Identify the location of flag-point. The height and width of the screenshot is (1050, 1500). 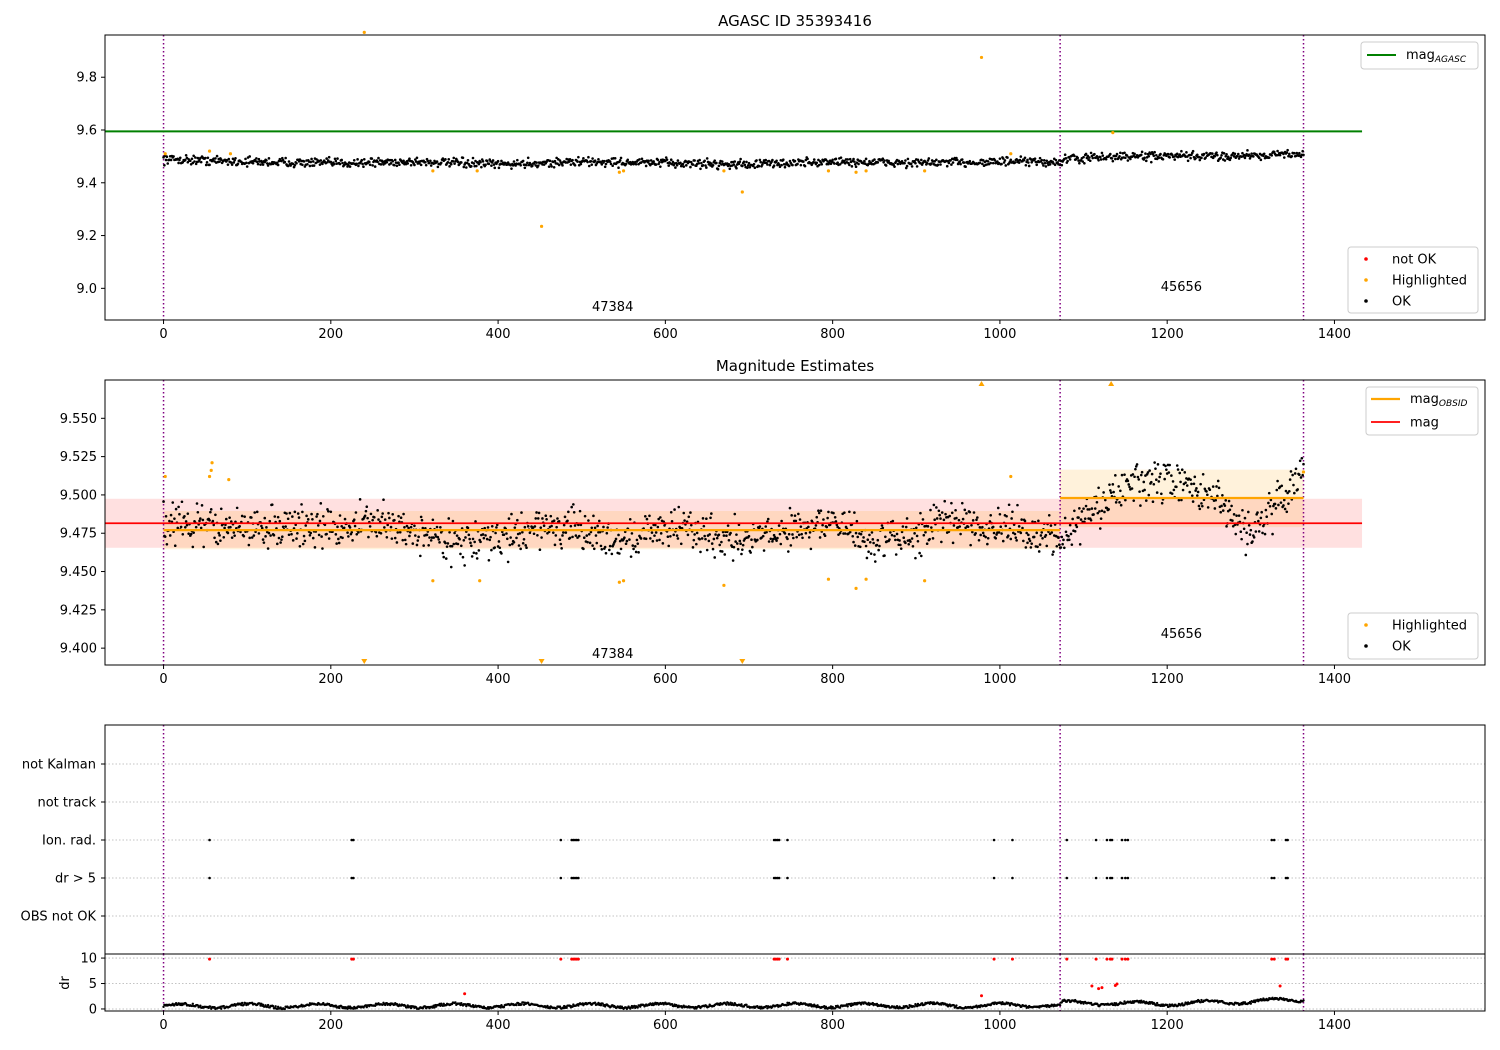
(209, 840).